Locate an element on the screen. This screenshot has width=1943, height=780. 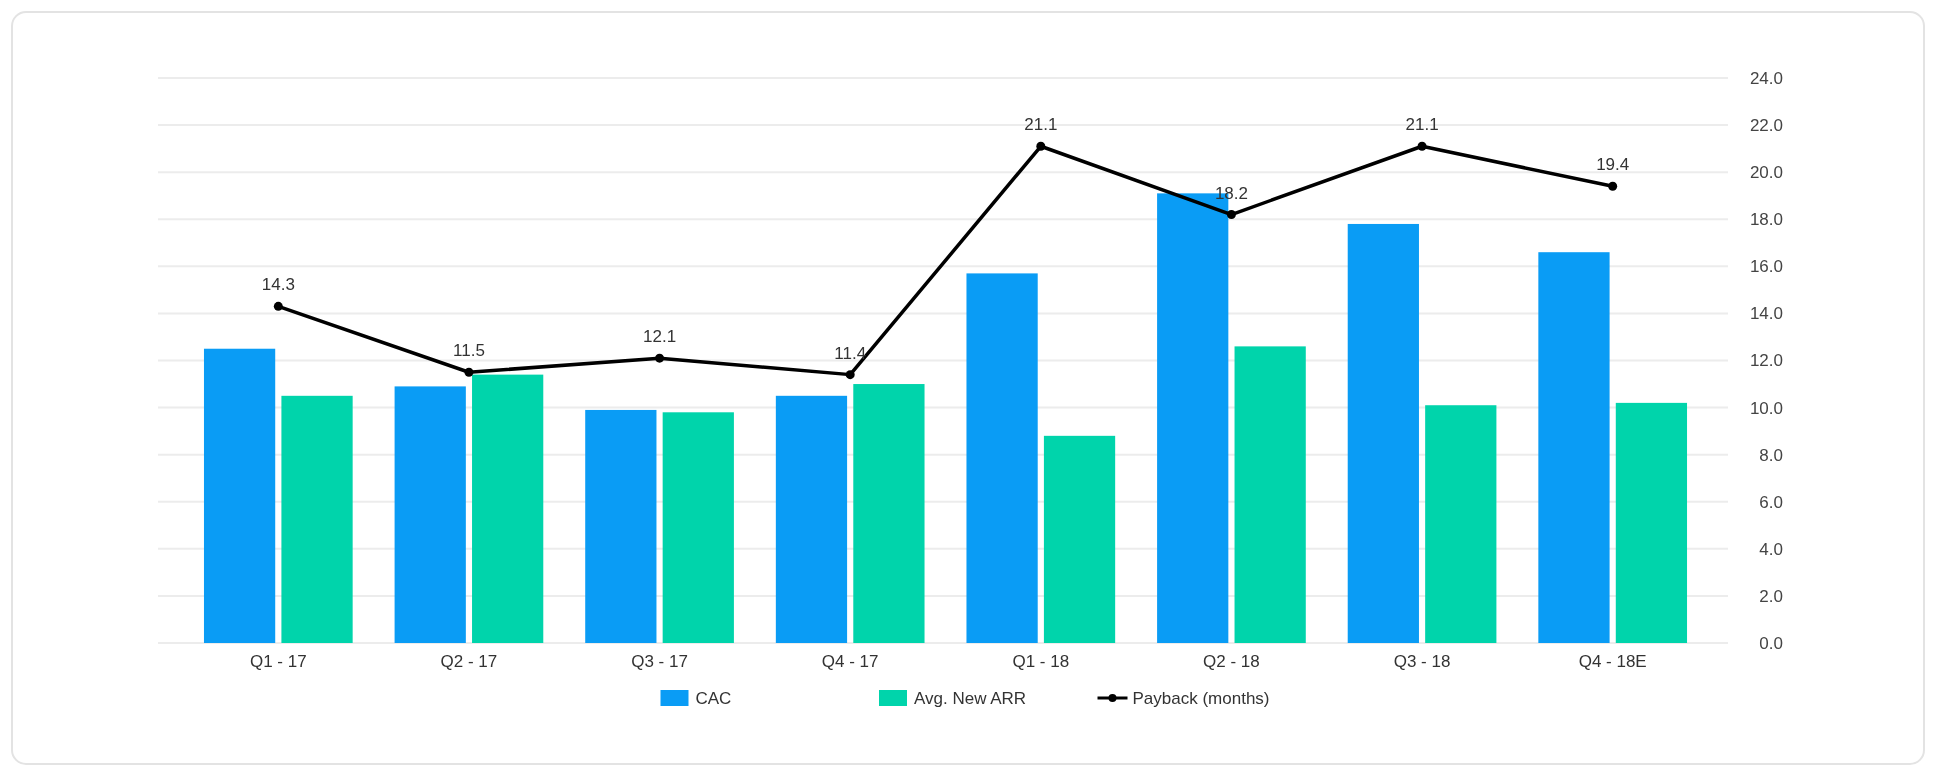
x-tick-label: Q3 - 17 is located at coordinates (659, 661).